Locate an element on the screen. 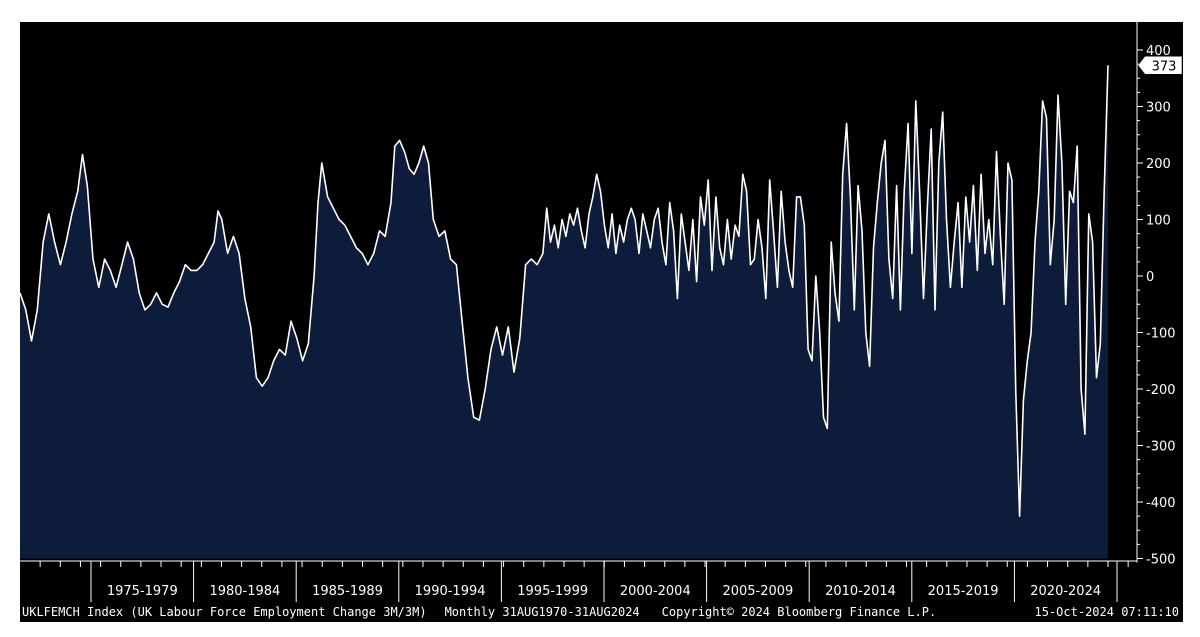 The height and width of the screenshot is (637, 1200). y-tick-label: -300 is located at coordinates (1161, 447).